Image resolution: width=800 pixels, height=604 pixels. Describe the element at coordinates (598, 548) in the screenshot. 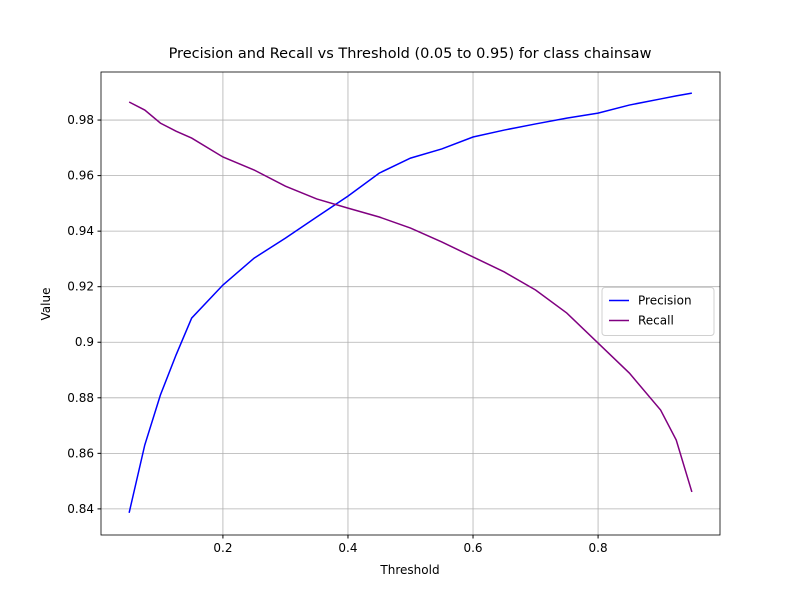

I see `x-tick-label: 0.8` at that location.